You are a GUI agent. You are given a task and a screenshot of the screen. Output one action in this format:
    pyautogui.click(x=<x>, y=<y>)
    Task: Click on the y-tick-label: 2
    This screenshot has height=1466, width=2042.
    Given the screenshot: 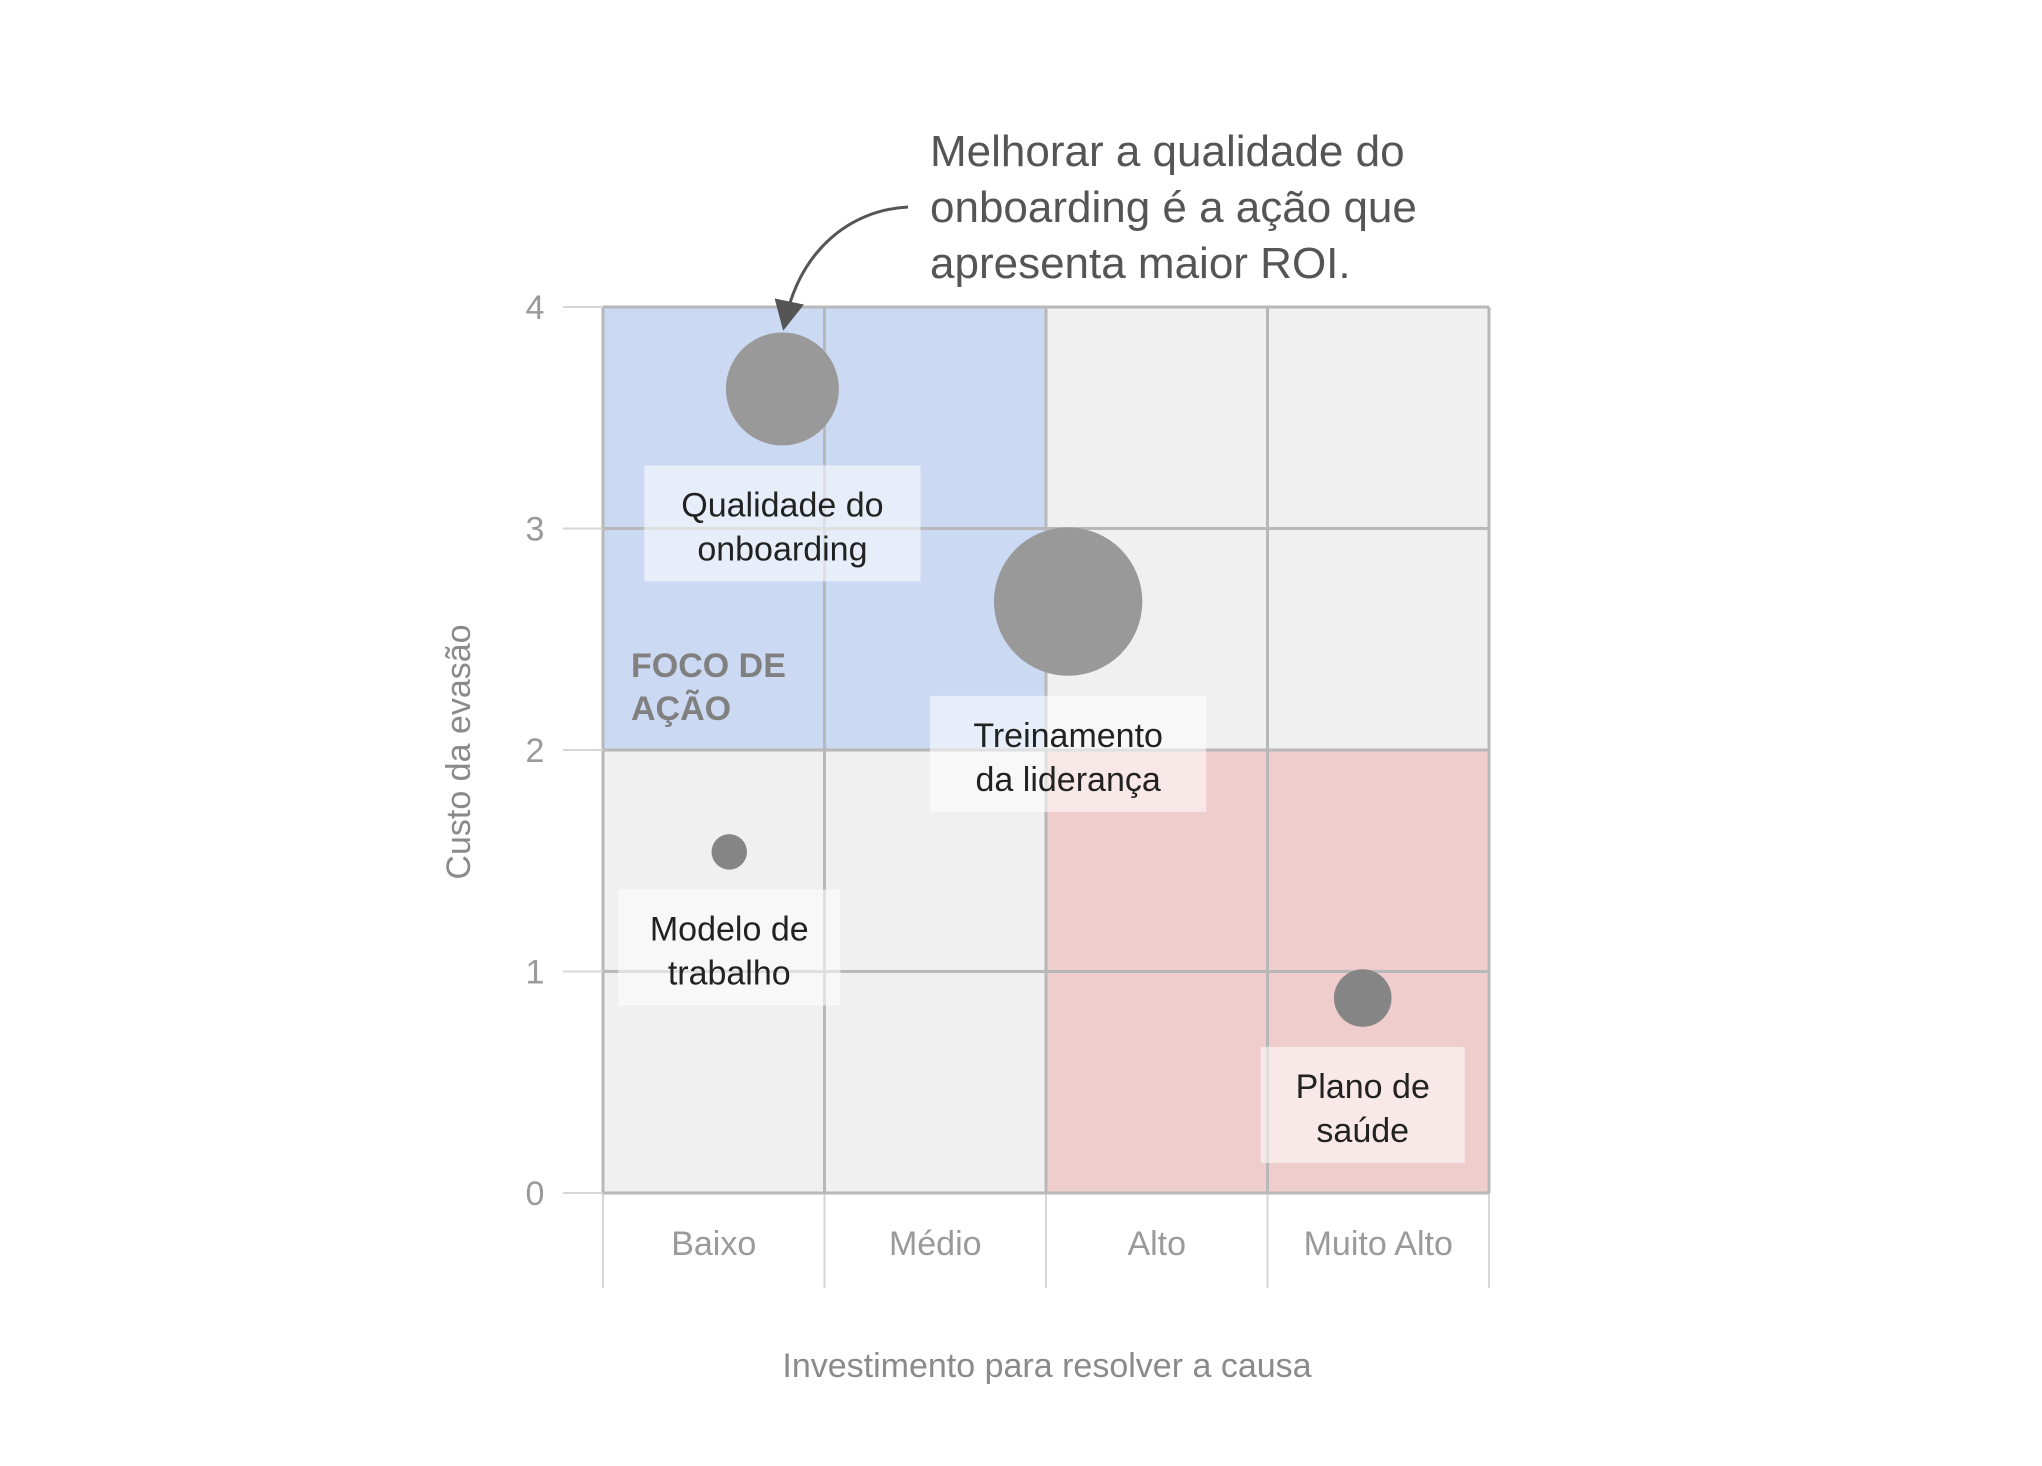 What is the action you would take?
    pyautogui.click(x=535, y=751)
    